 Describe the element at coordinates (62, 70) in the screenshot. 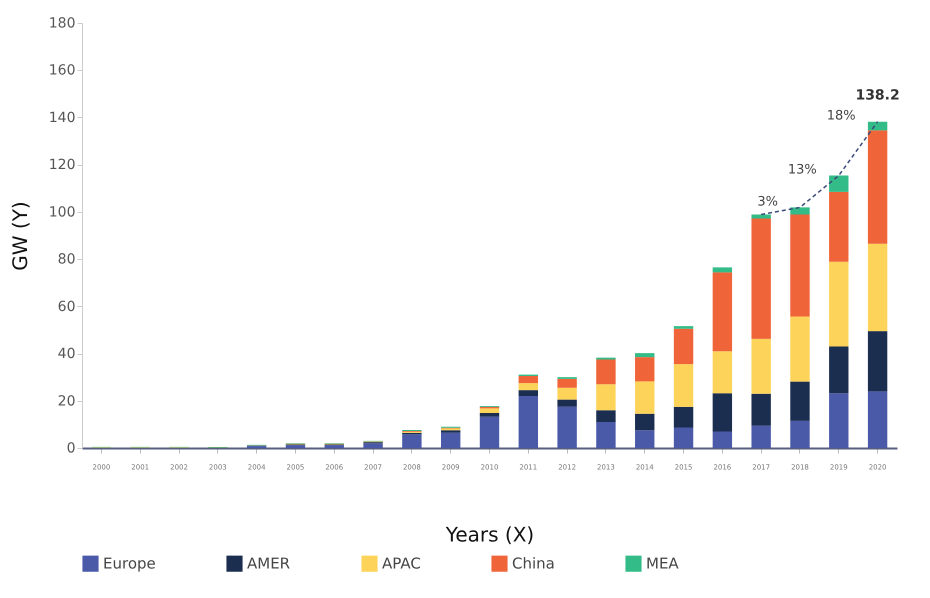

I see `y-tick-label: 160` at that location.